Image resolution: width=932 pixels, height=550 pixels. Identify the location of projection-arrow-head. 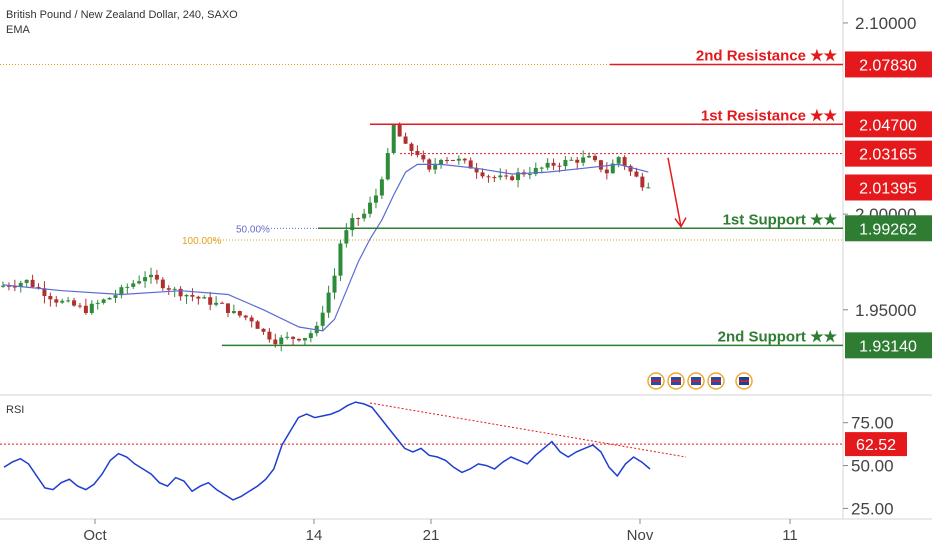
(680, 222).